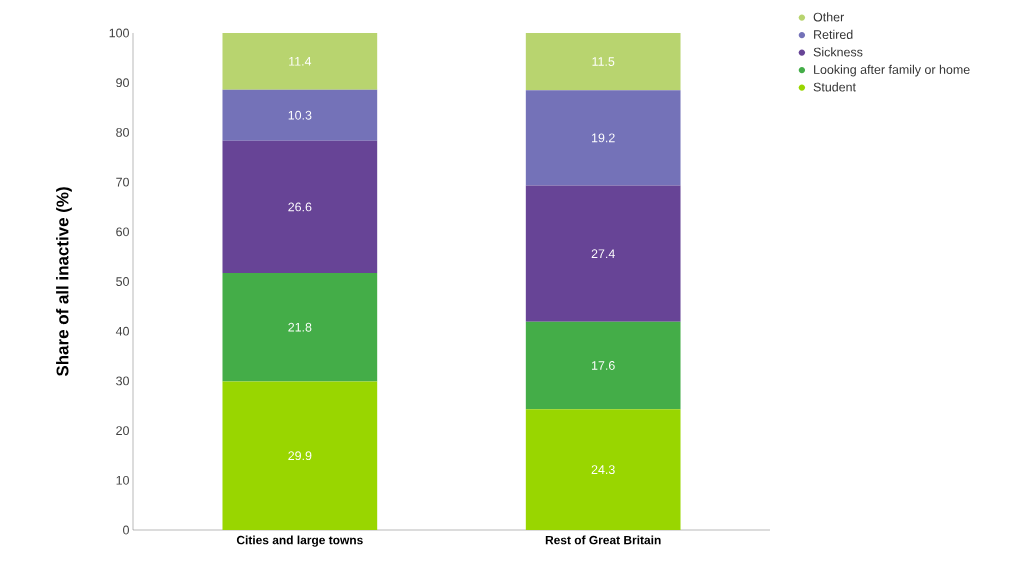  I want to click on data-label: 27.4, so click(603, 254).